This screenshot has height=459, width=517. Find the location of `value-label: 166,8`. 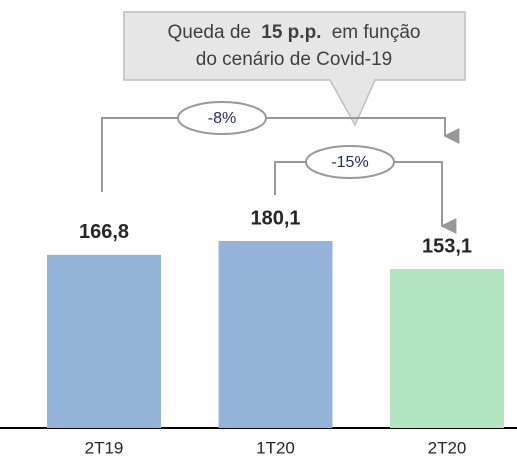

value-label: 166,8 is located at coordinates (104, 232).